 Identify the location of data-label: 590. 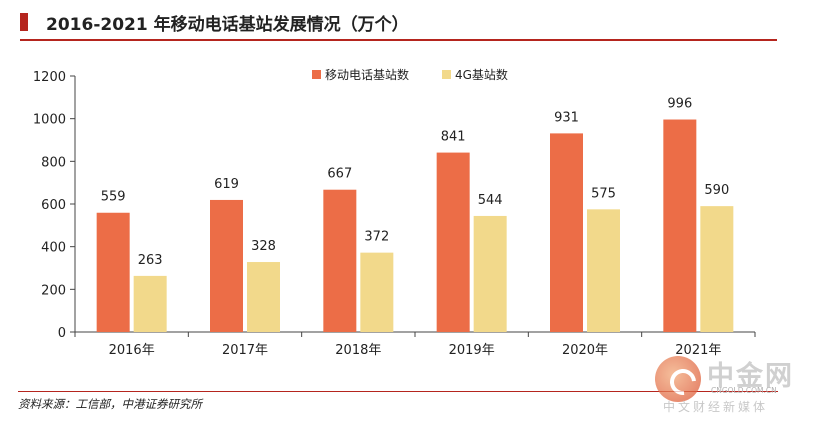
(716, 190).